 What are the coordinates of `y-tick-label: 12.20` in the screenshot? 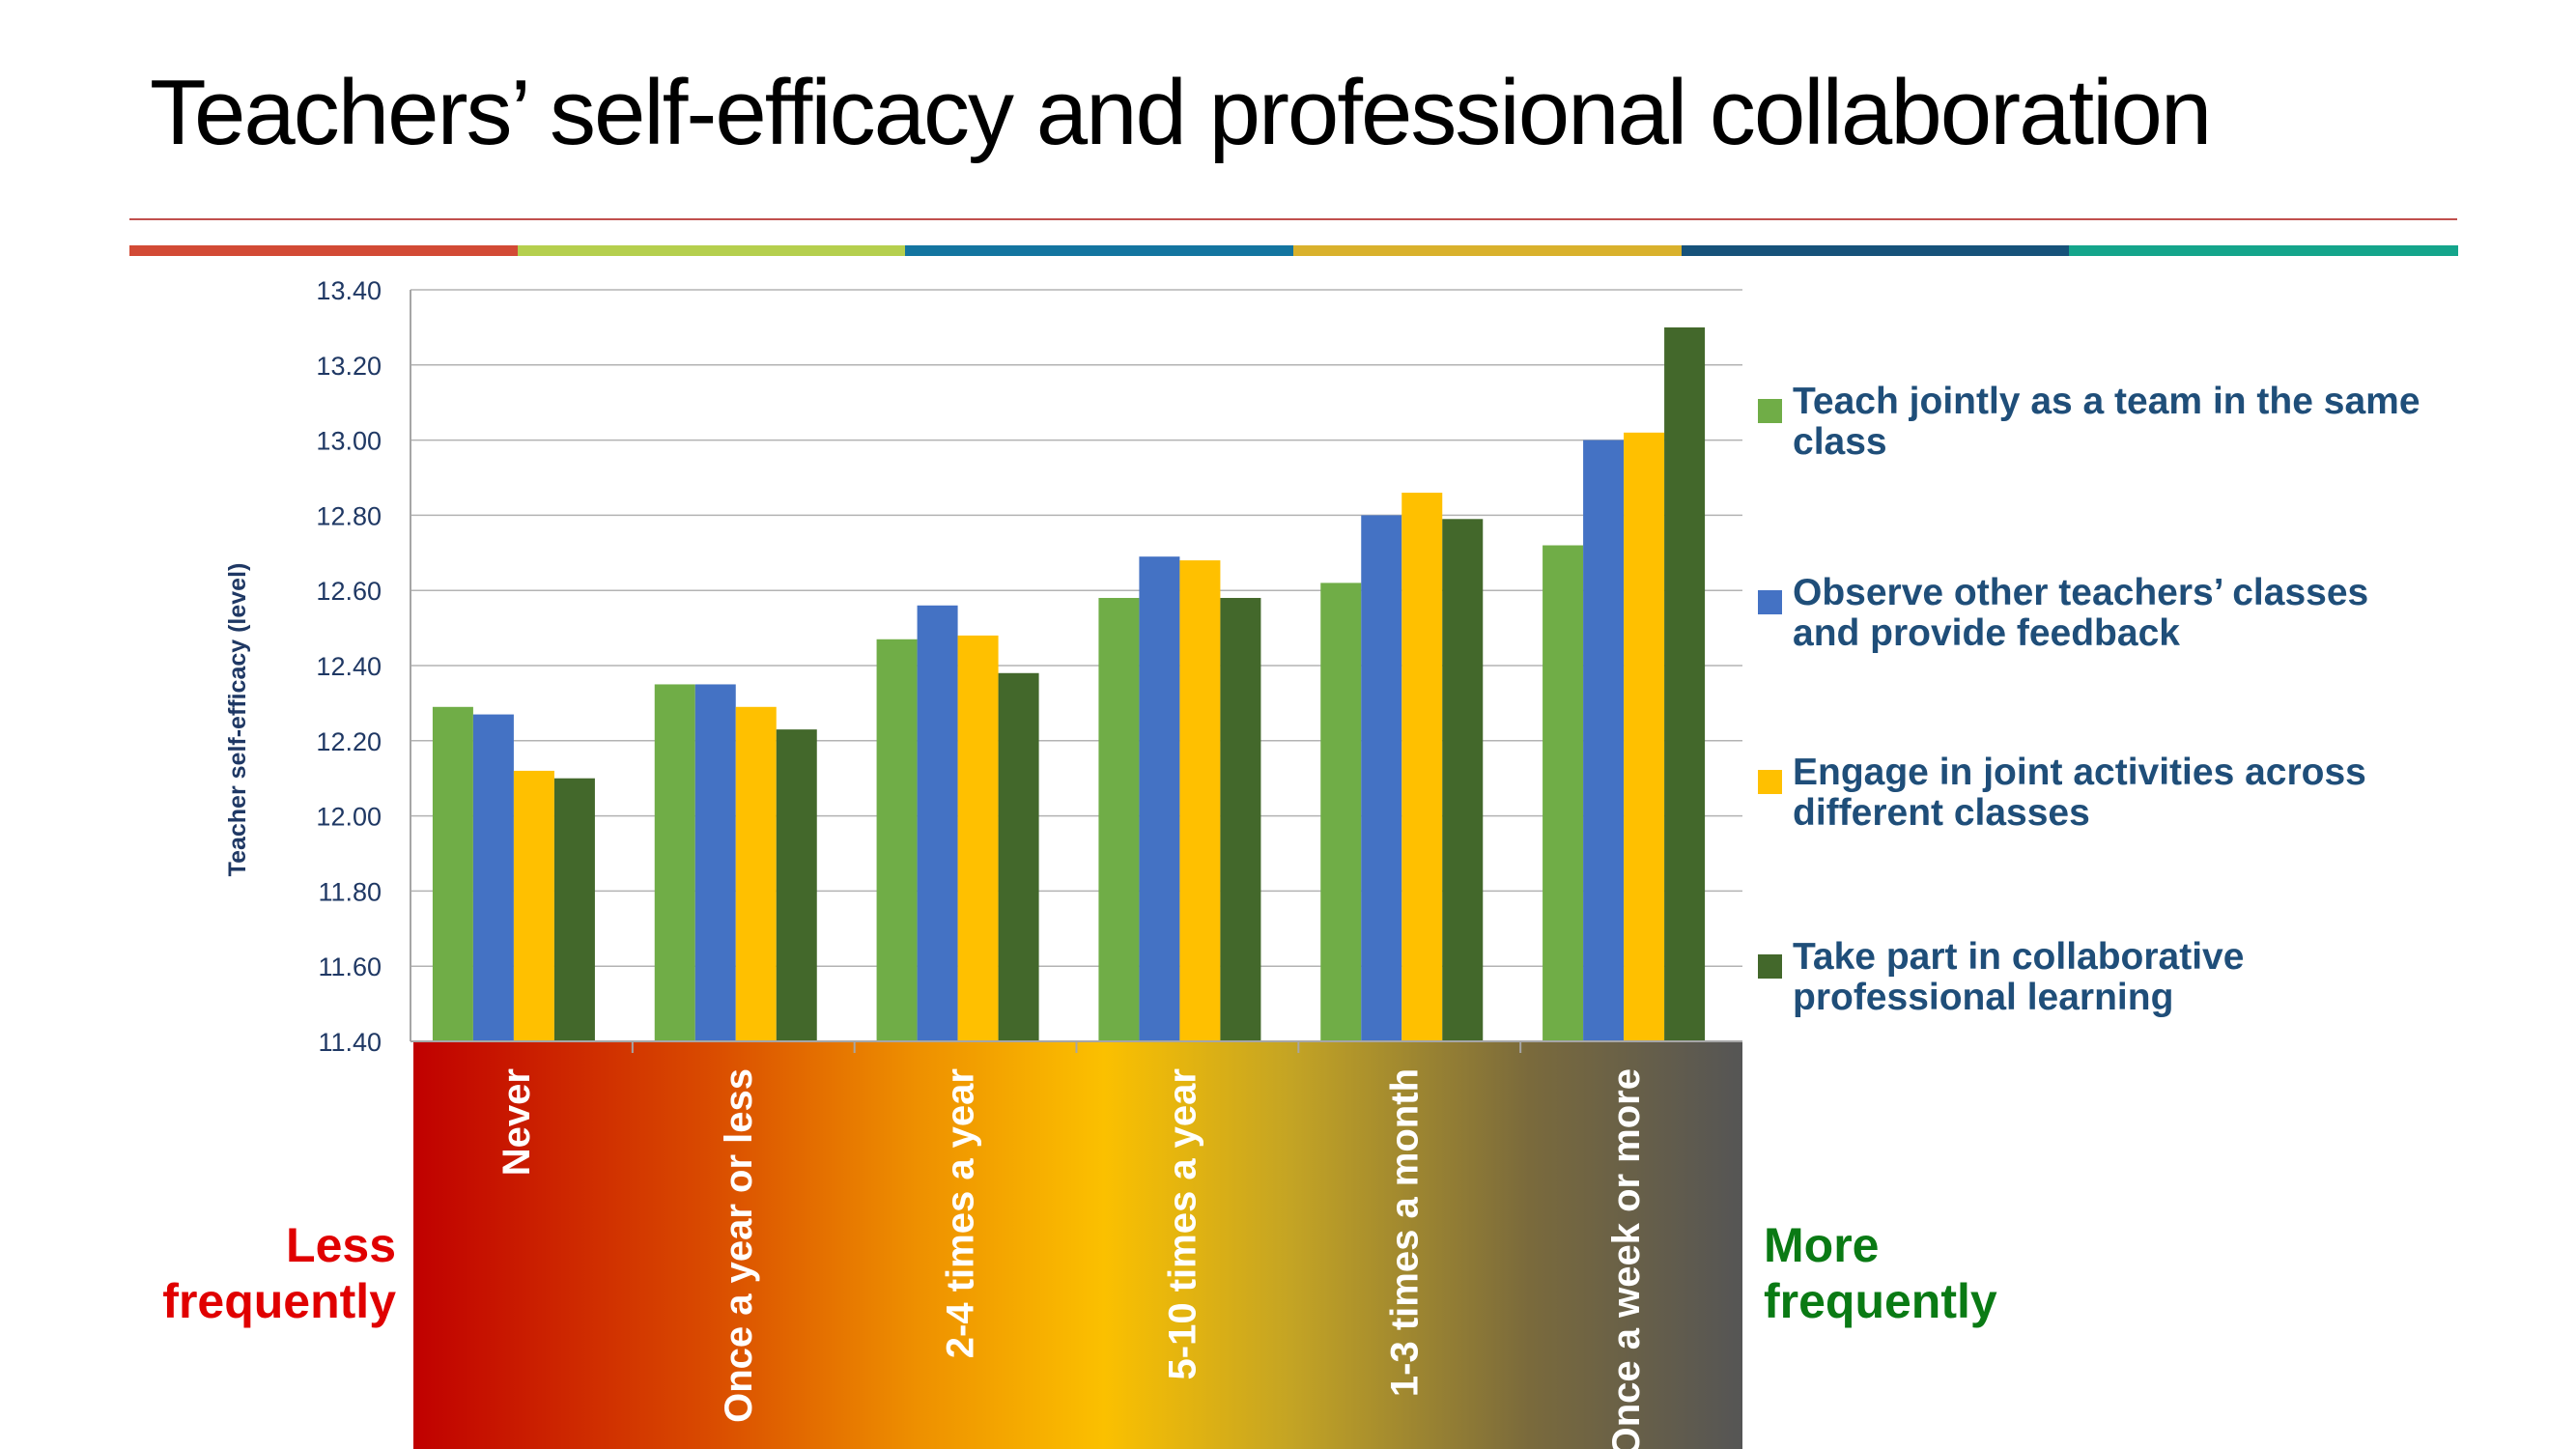 It's located at (349, 741).